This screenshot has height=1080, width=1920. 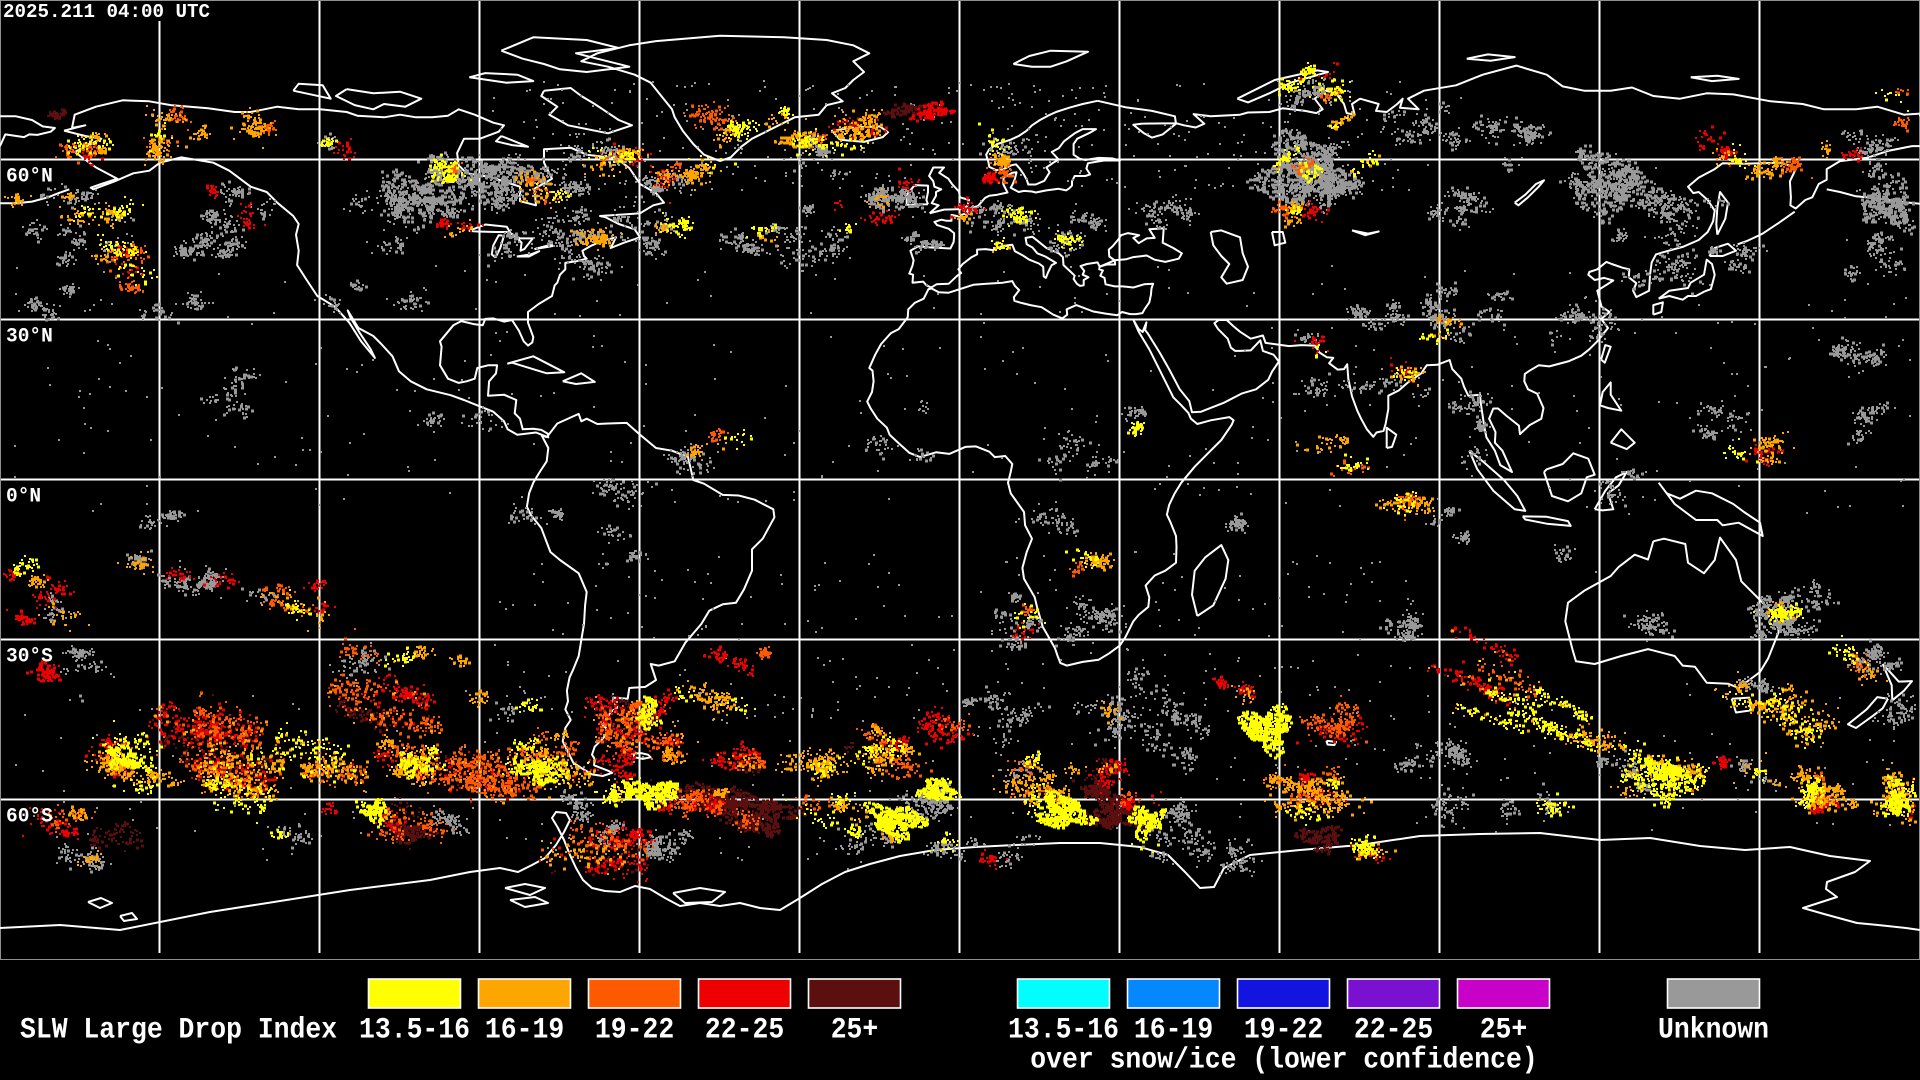 What do you see at coordinates (23, 497) in the screenshot?
I see `svg-text: 0°N` at bounding box center [23, 497].